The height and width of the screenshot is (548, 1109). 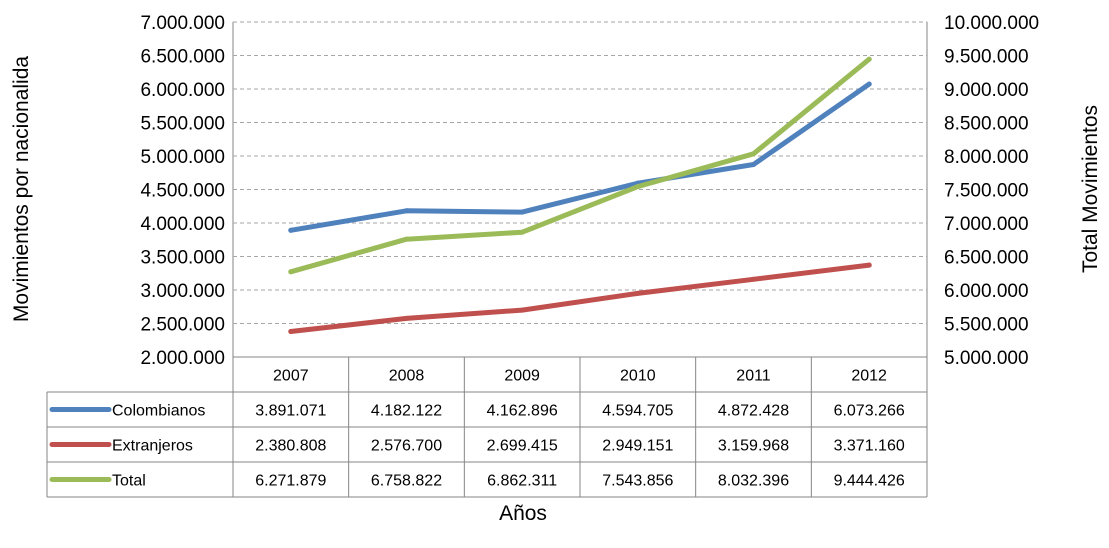 What do you see at coordinates (637, 446) in the screenshot?
I see `data-label: 2.949.151` at bounding box center [637, 446].